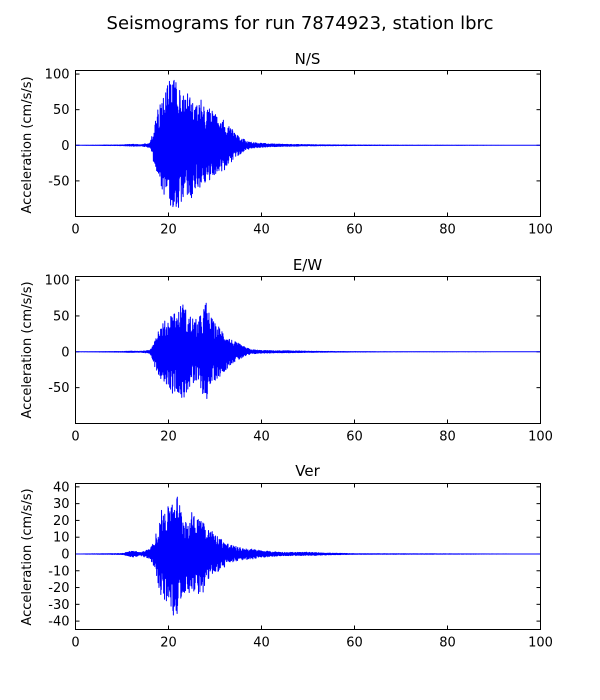  What do you see at coordinates (65, 554) in the screenshot?
I see `ytick-label-ver-0: 0` at bounding box center [65, 554].